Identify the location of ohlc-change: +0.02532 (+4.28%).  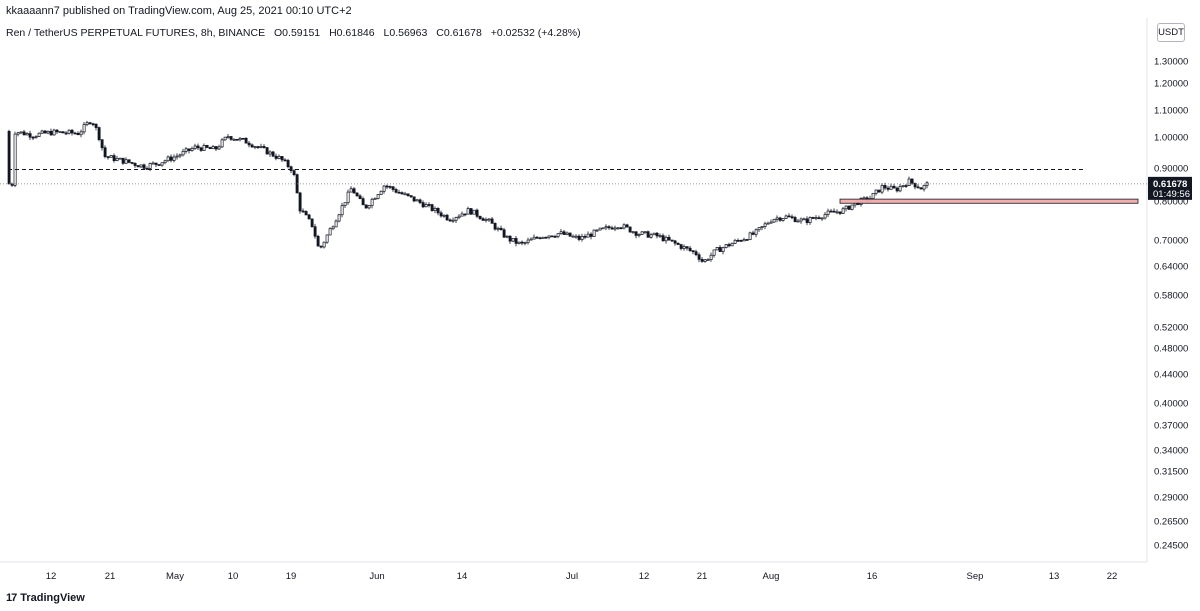
(535, 33).